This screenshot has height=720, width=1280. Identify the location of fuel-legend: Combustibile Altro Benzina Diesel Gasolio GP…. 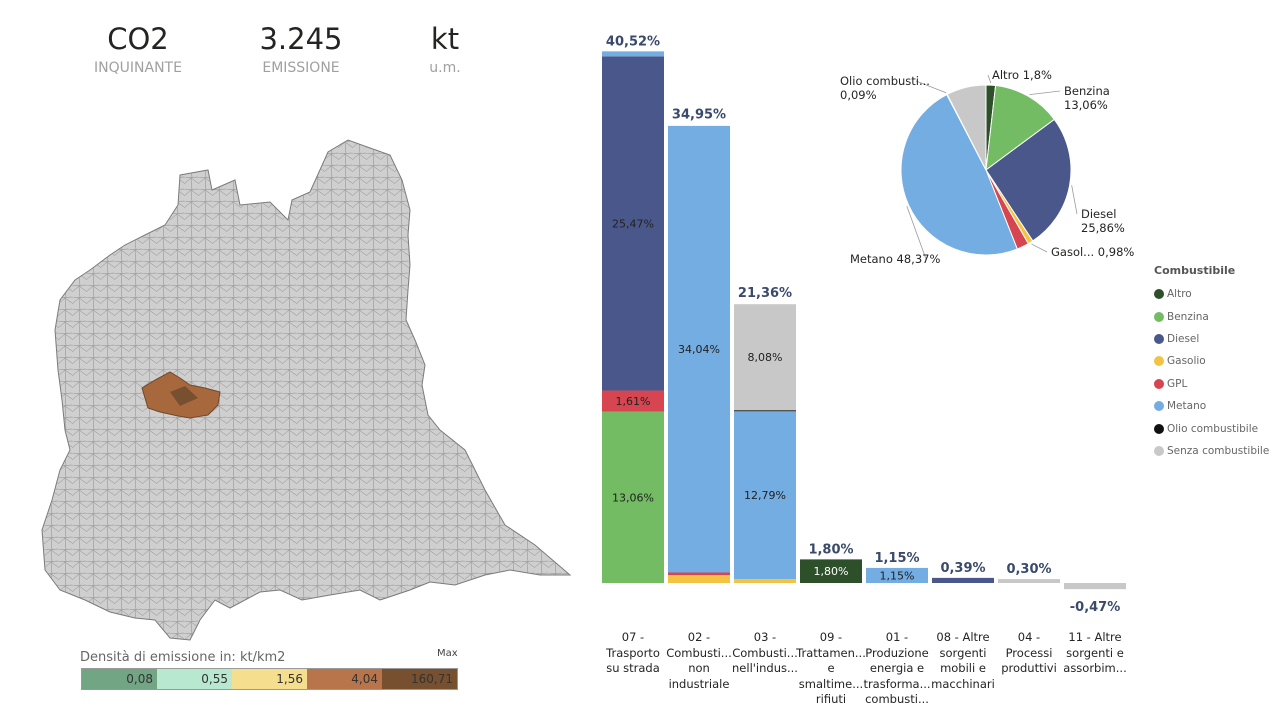
(1211, 363).